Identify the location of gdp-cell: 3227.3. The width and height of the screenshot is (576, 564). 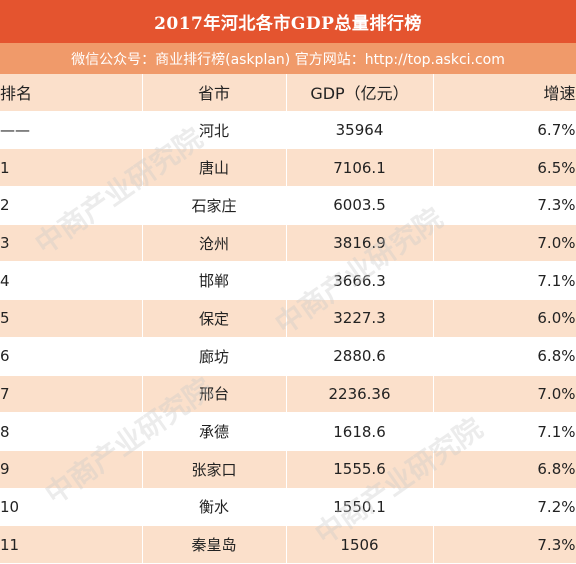
(360, 318).